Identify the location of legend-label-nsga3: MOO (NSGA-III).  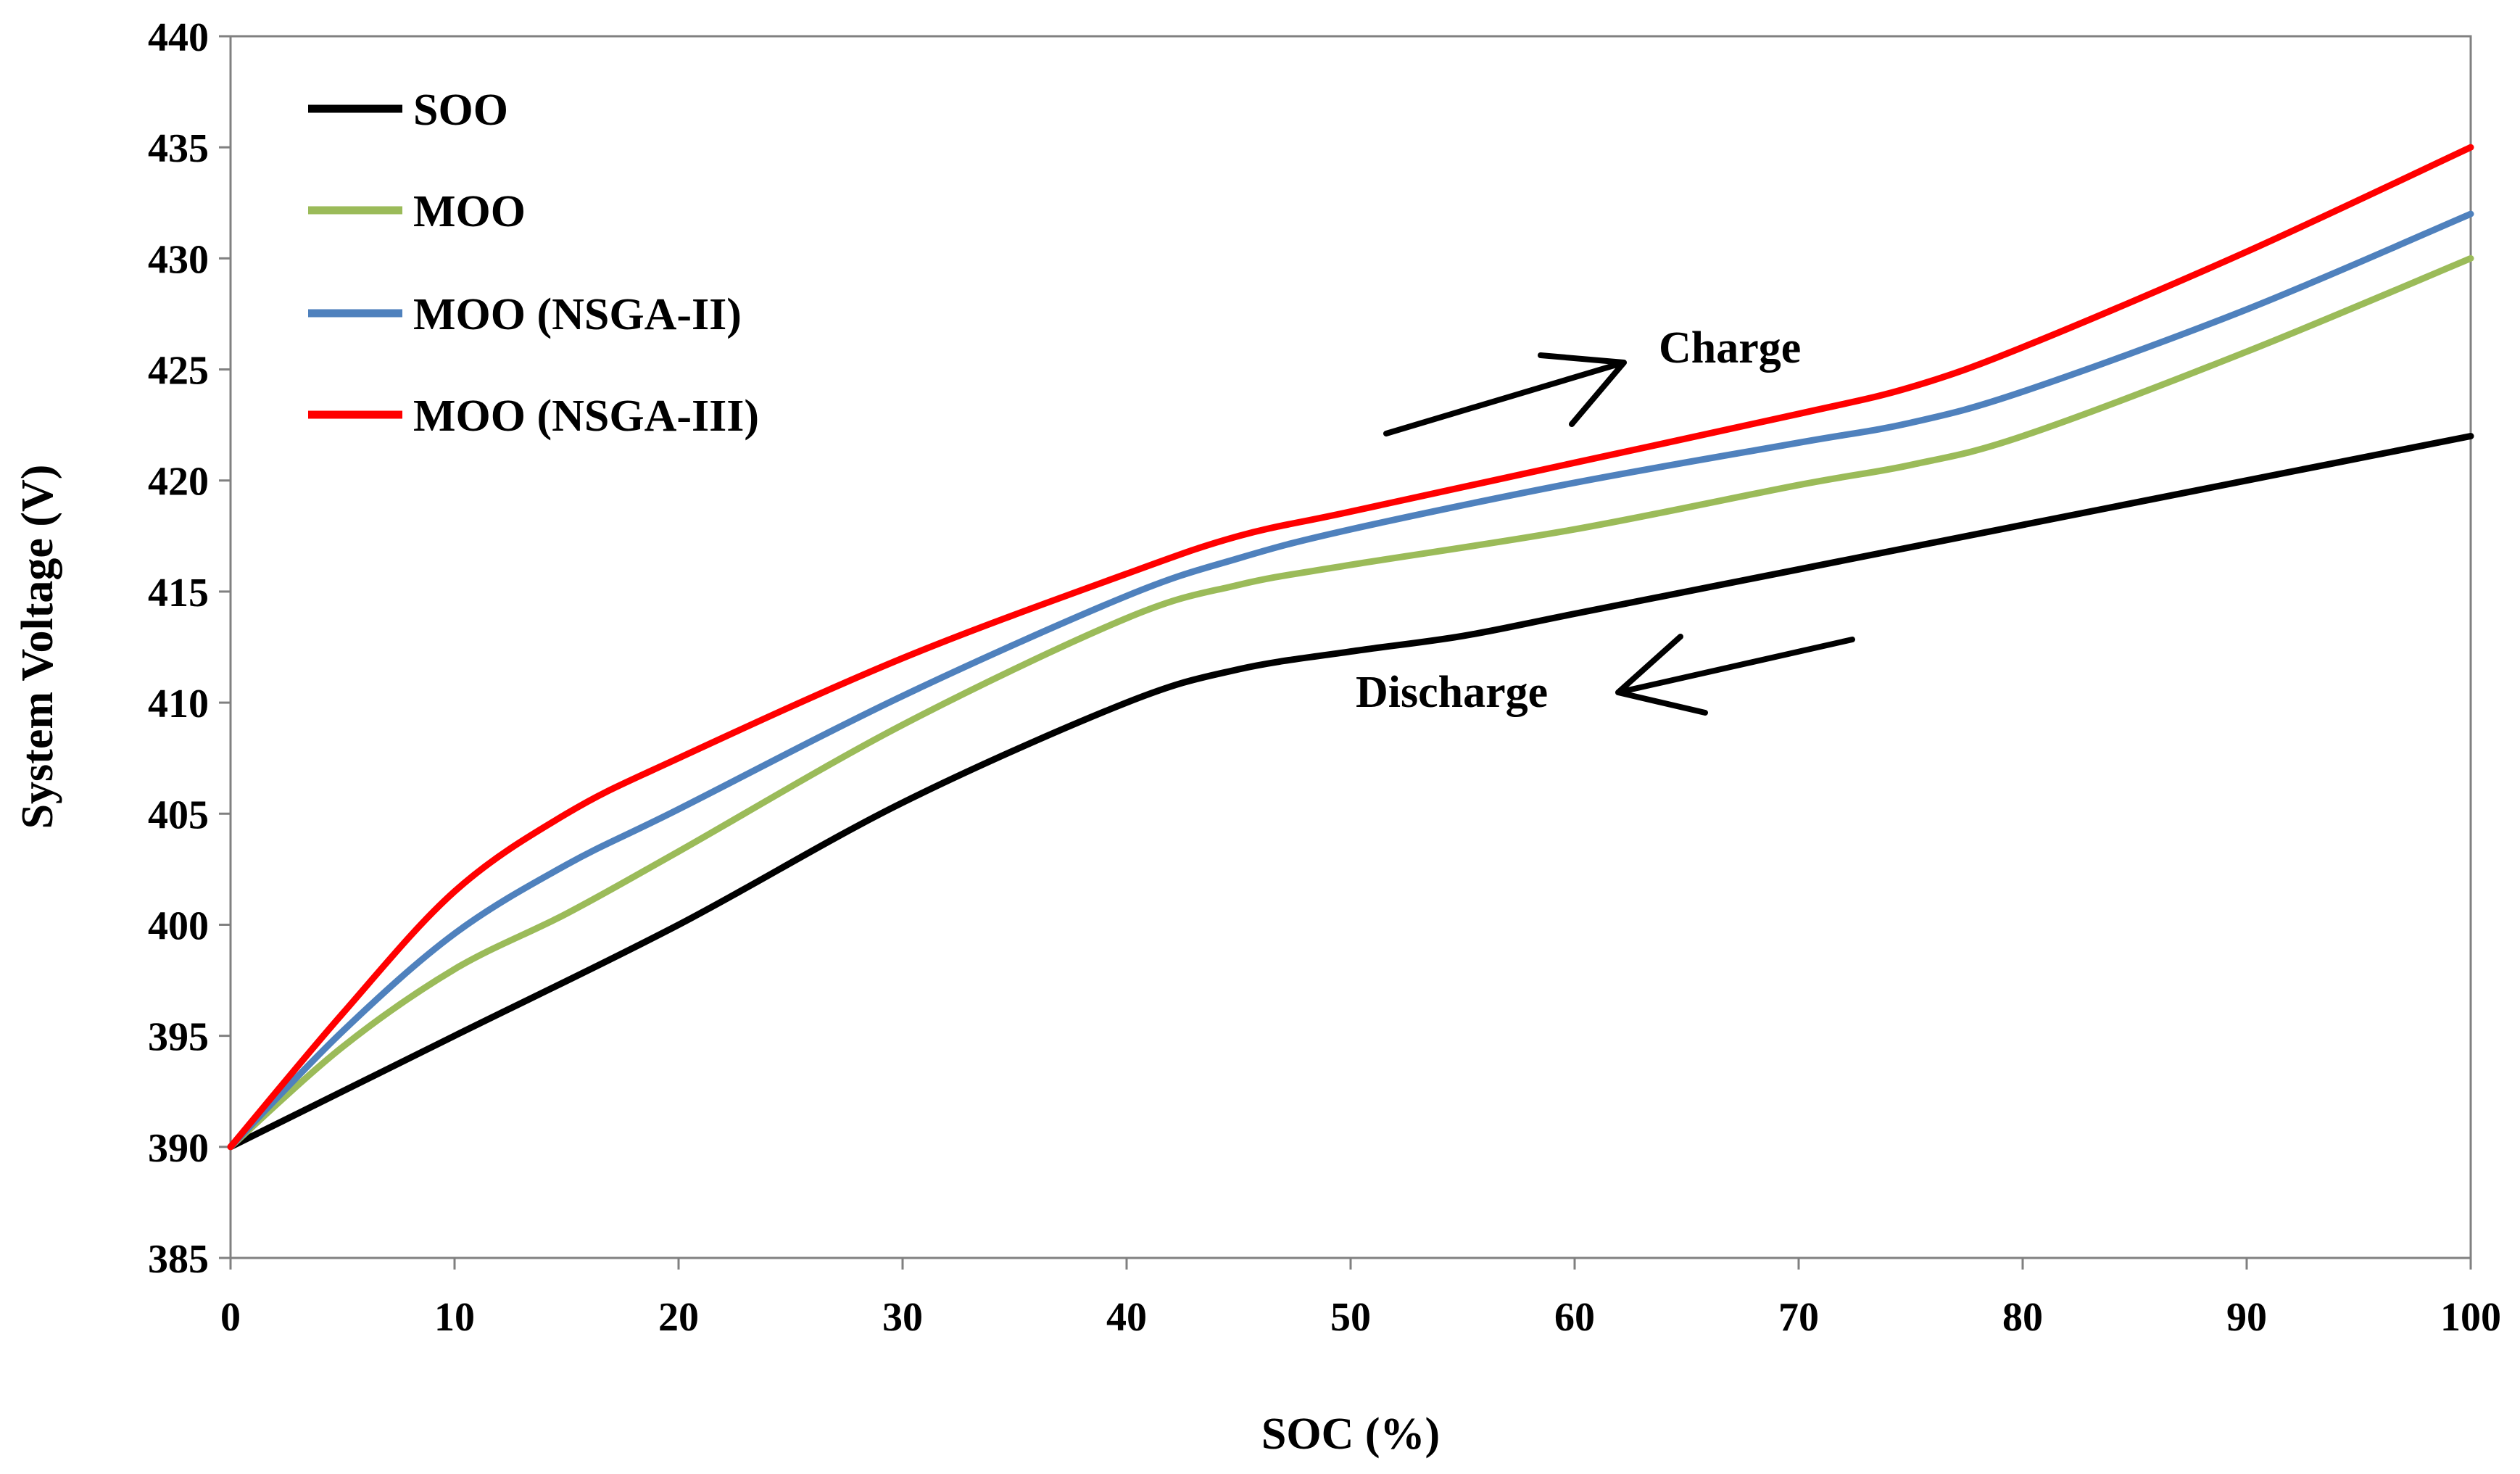
(586, 416).